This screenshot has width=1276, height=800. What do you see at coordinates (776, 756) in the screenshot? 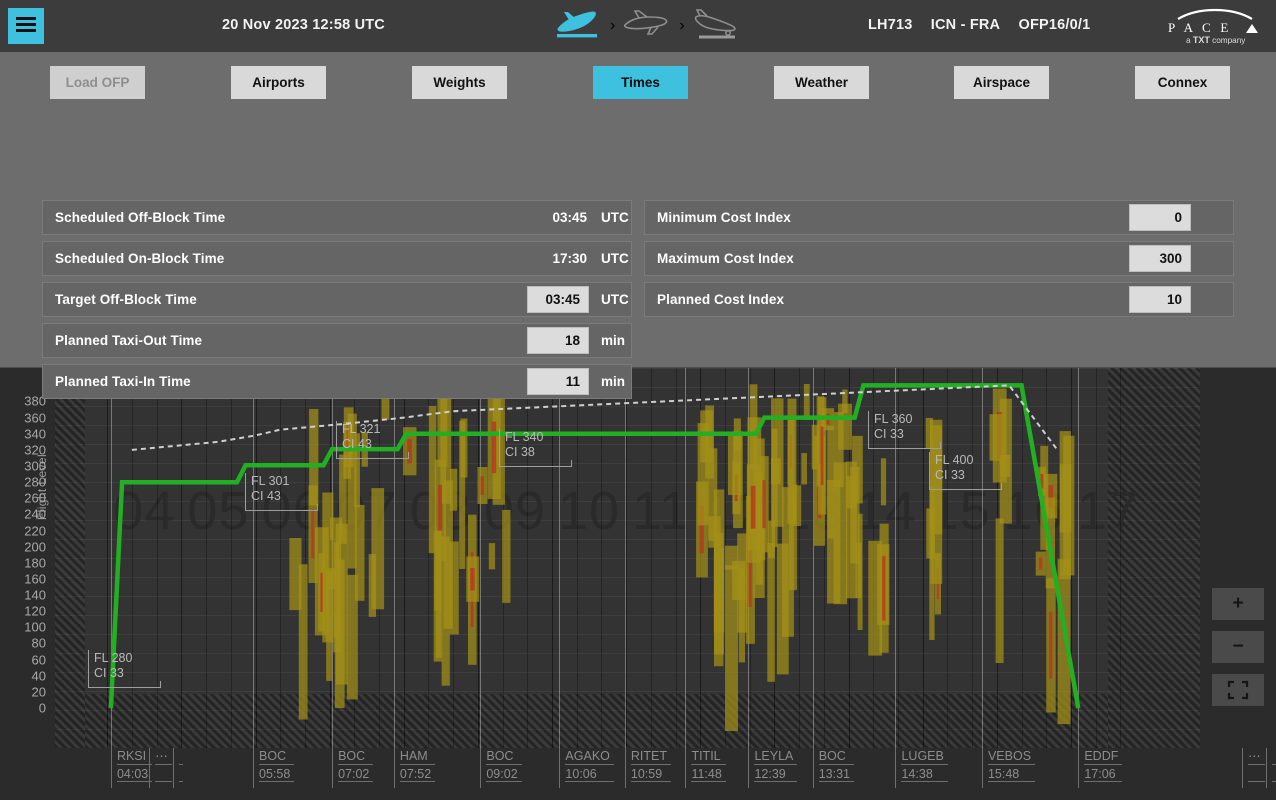
I see `waypoint-name: LEYLA` at bounding box center [776, 756].